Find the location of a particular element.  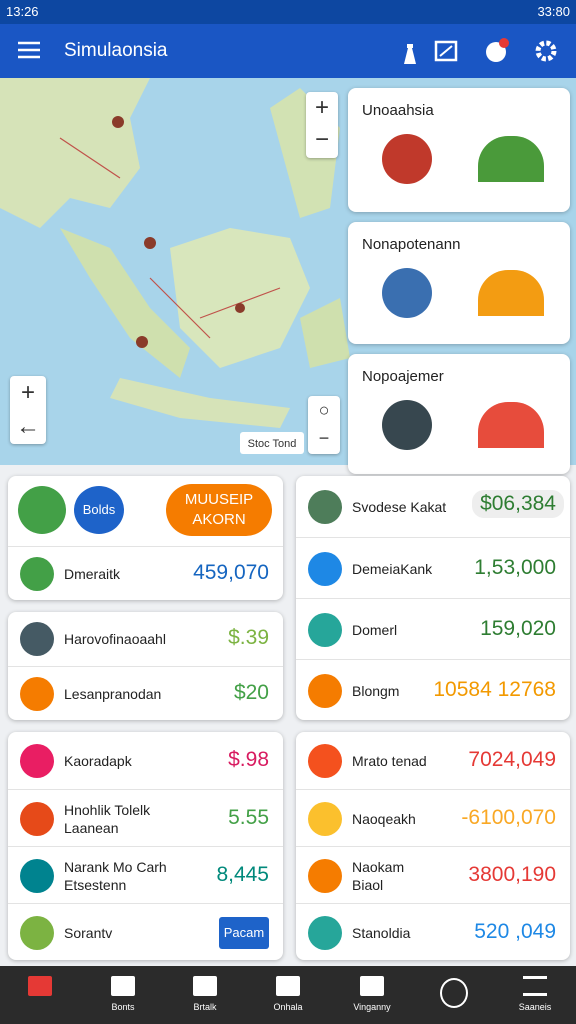

row-label-line: Sorantv is located at coordinates (88, 932).